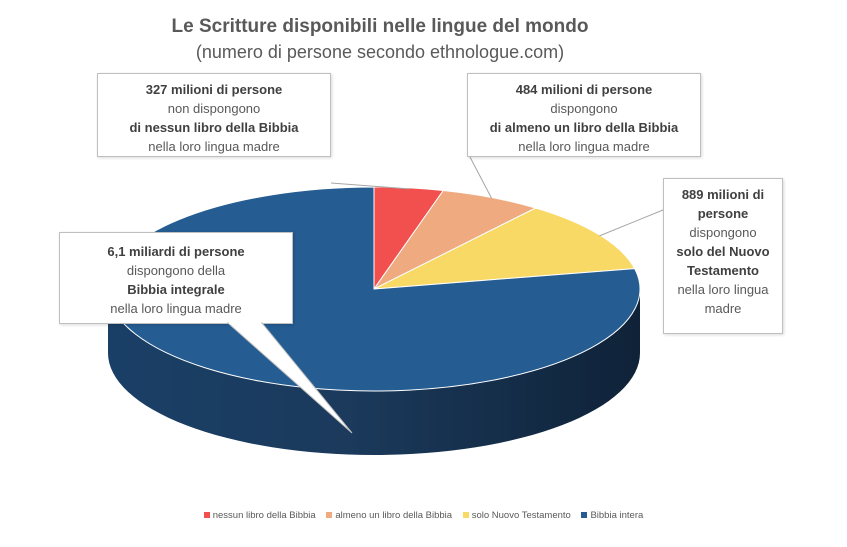  I want to click on legend-label-nessun: nessun libro della Bibbia, so click(264, 515).